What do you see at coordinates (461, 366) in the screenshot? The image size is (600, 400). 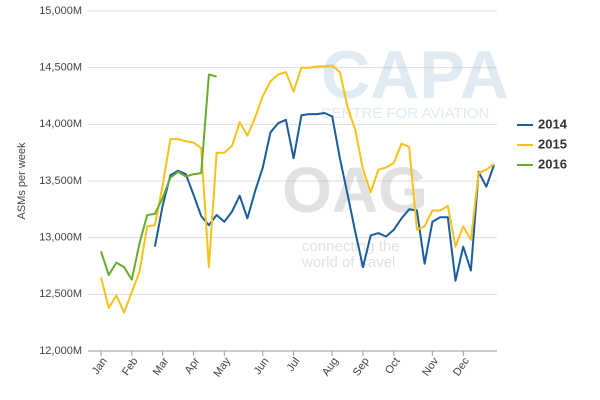 I see `x-tick-label: Dec` at bounding box center [461, 366].